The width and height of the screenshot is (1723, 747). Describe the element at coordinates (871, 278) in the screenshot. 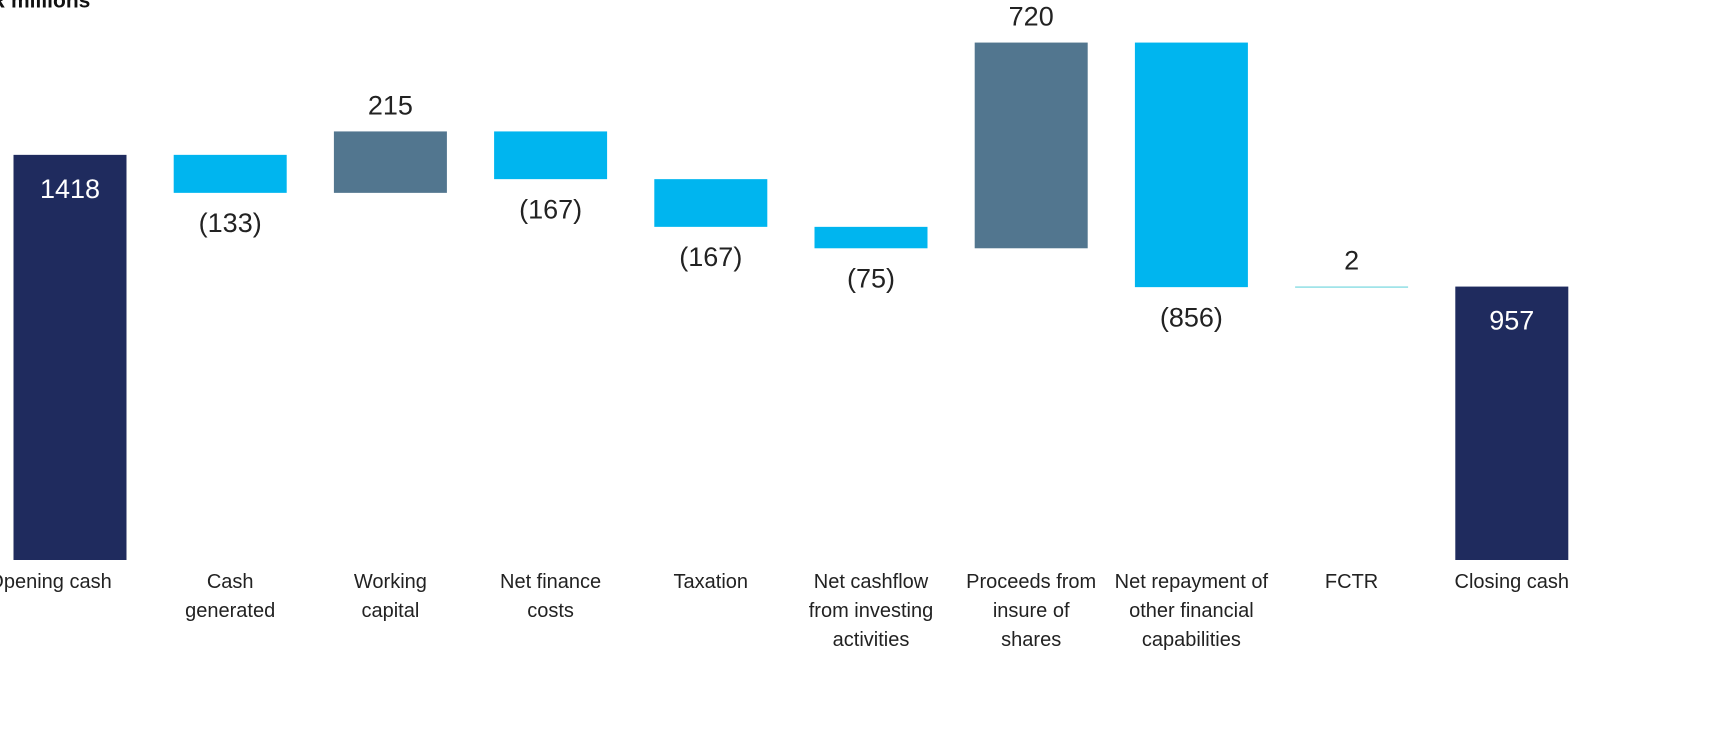

I see `value-label: (75)` at that location.